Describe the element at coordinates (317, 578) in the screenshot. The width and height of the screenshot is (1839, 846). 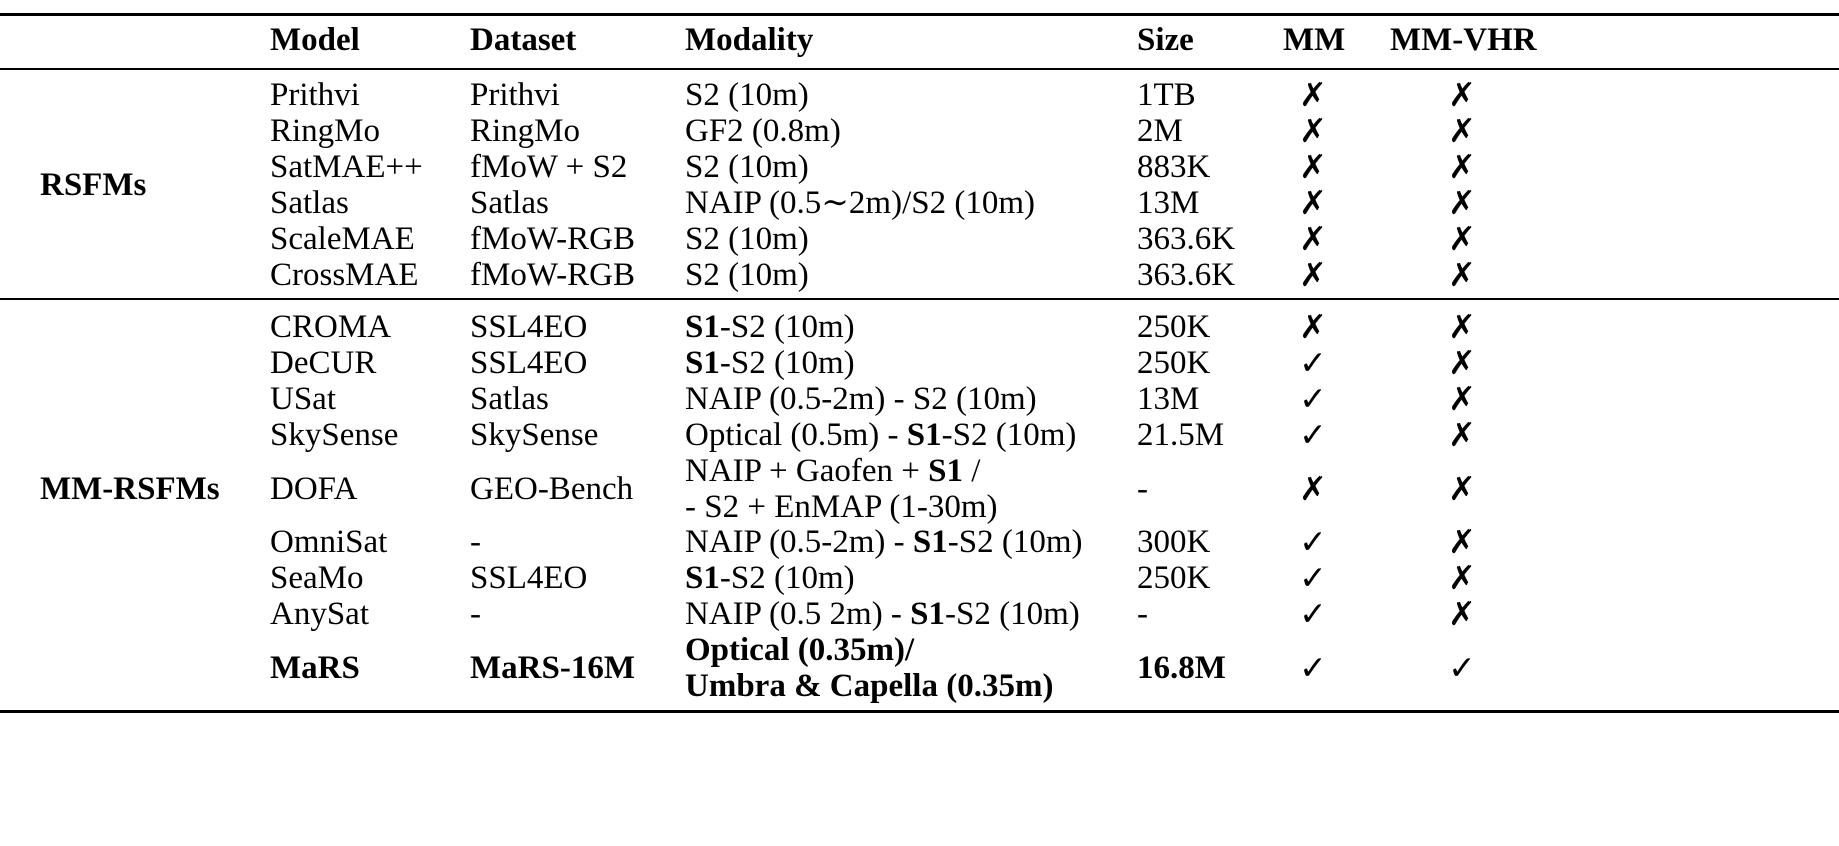
I see `model-cell: SeaMo` at that location.